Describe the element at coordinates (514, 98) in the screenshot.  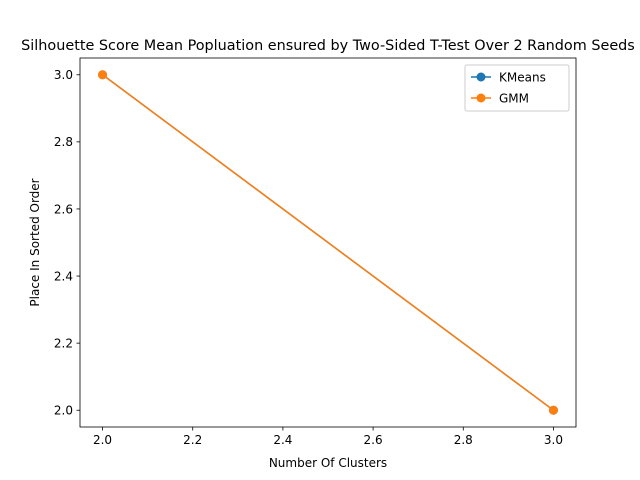
I see `legend-label: GMM` at that location.